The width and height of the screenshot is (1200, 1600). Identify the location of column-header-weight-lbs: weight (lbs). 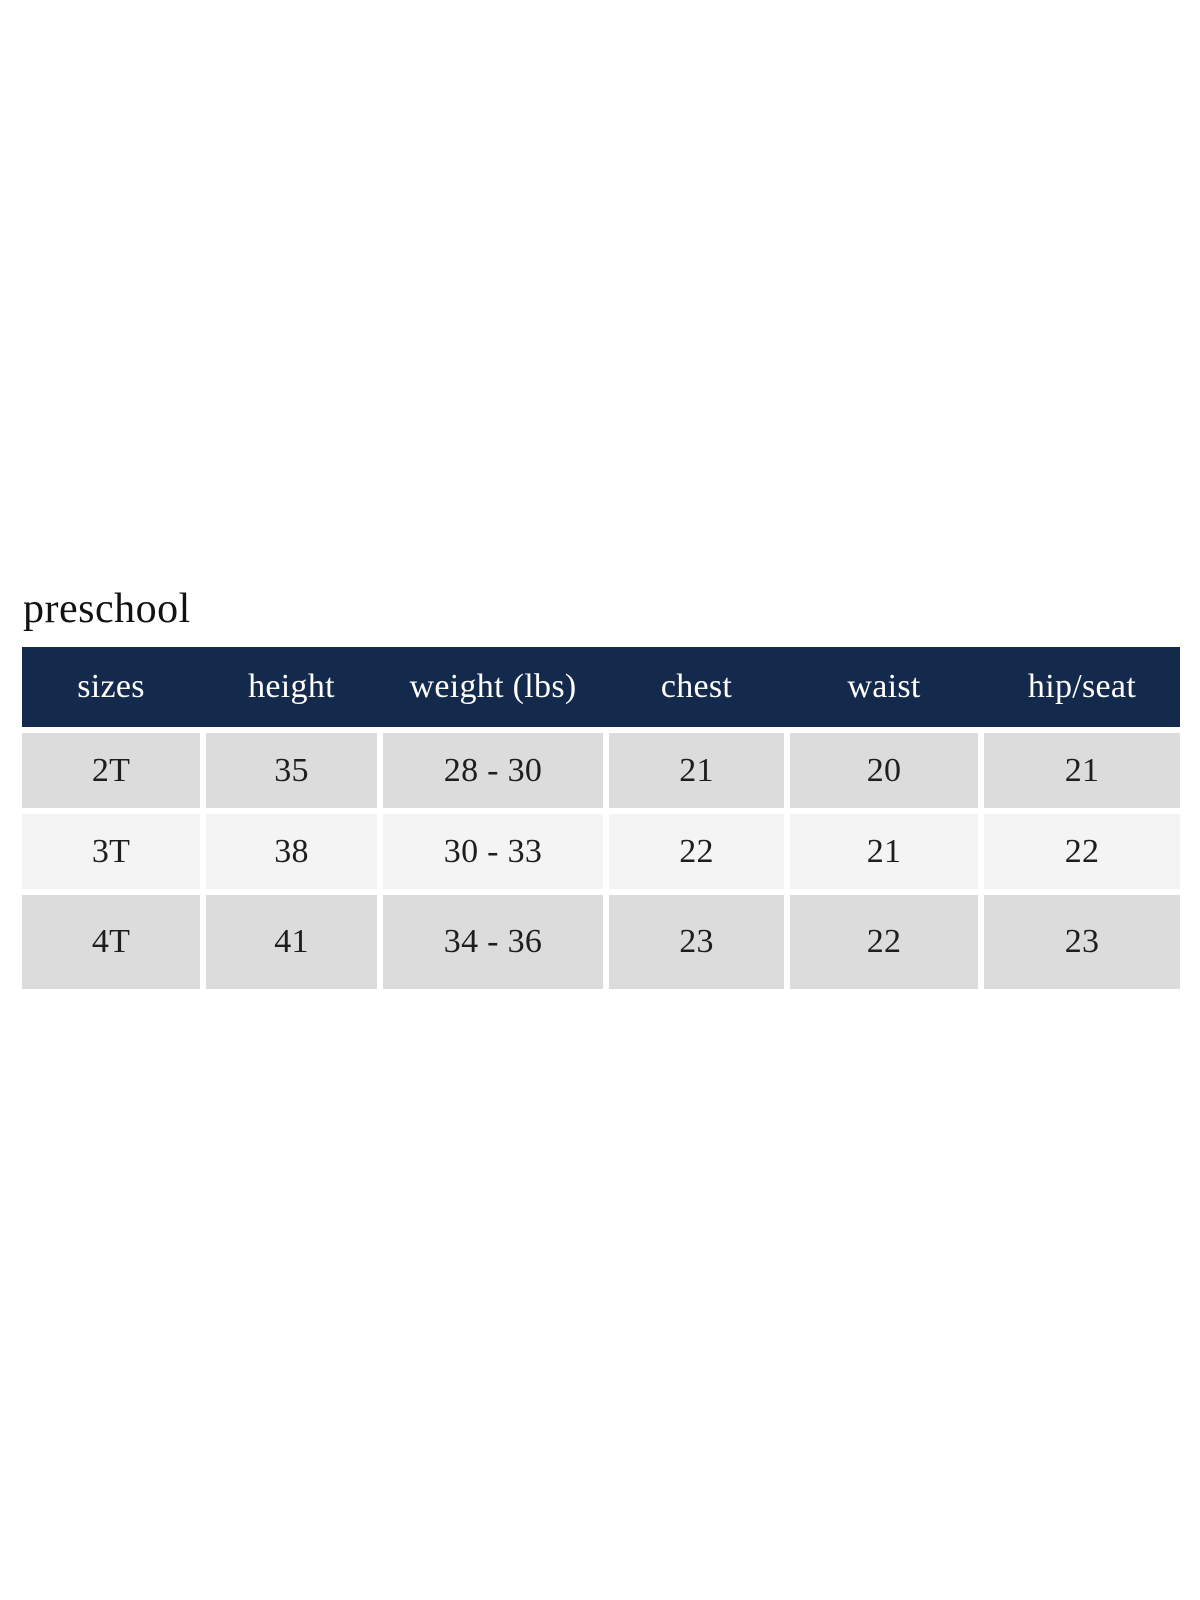
(493, 686).